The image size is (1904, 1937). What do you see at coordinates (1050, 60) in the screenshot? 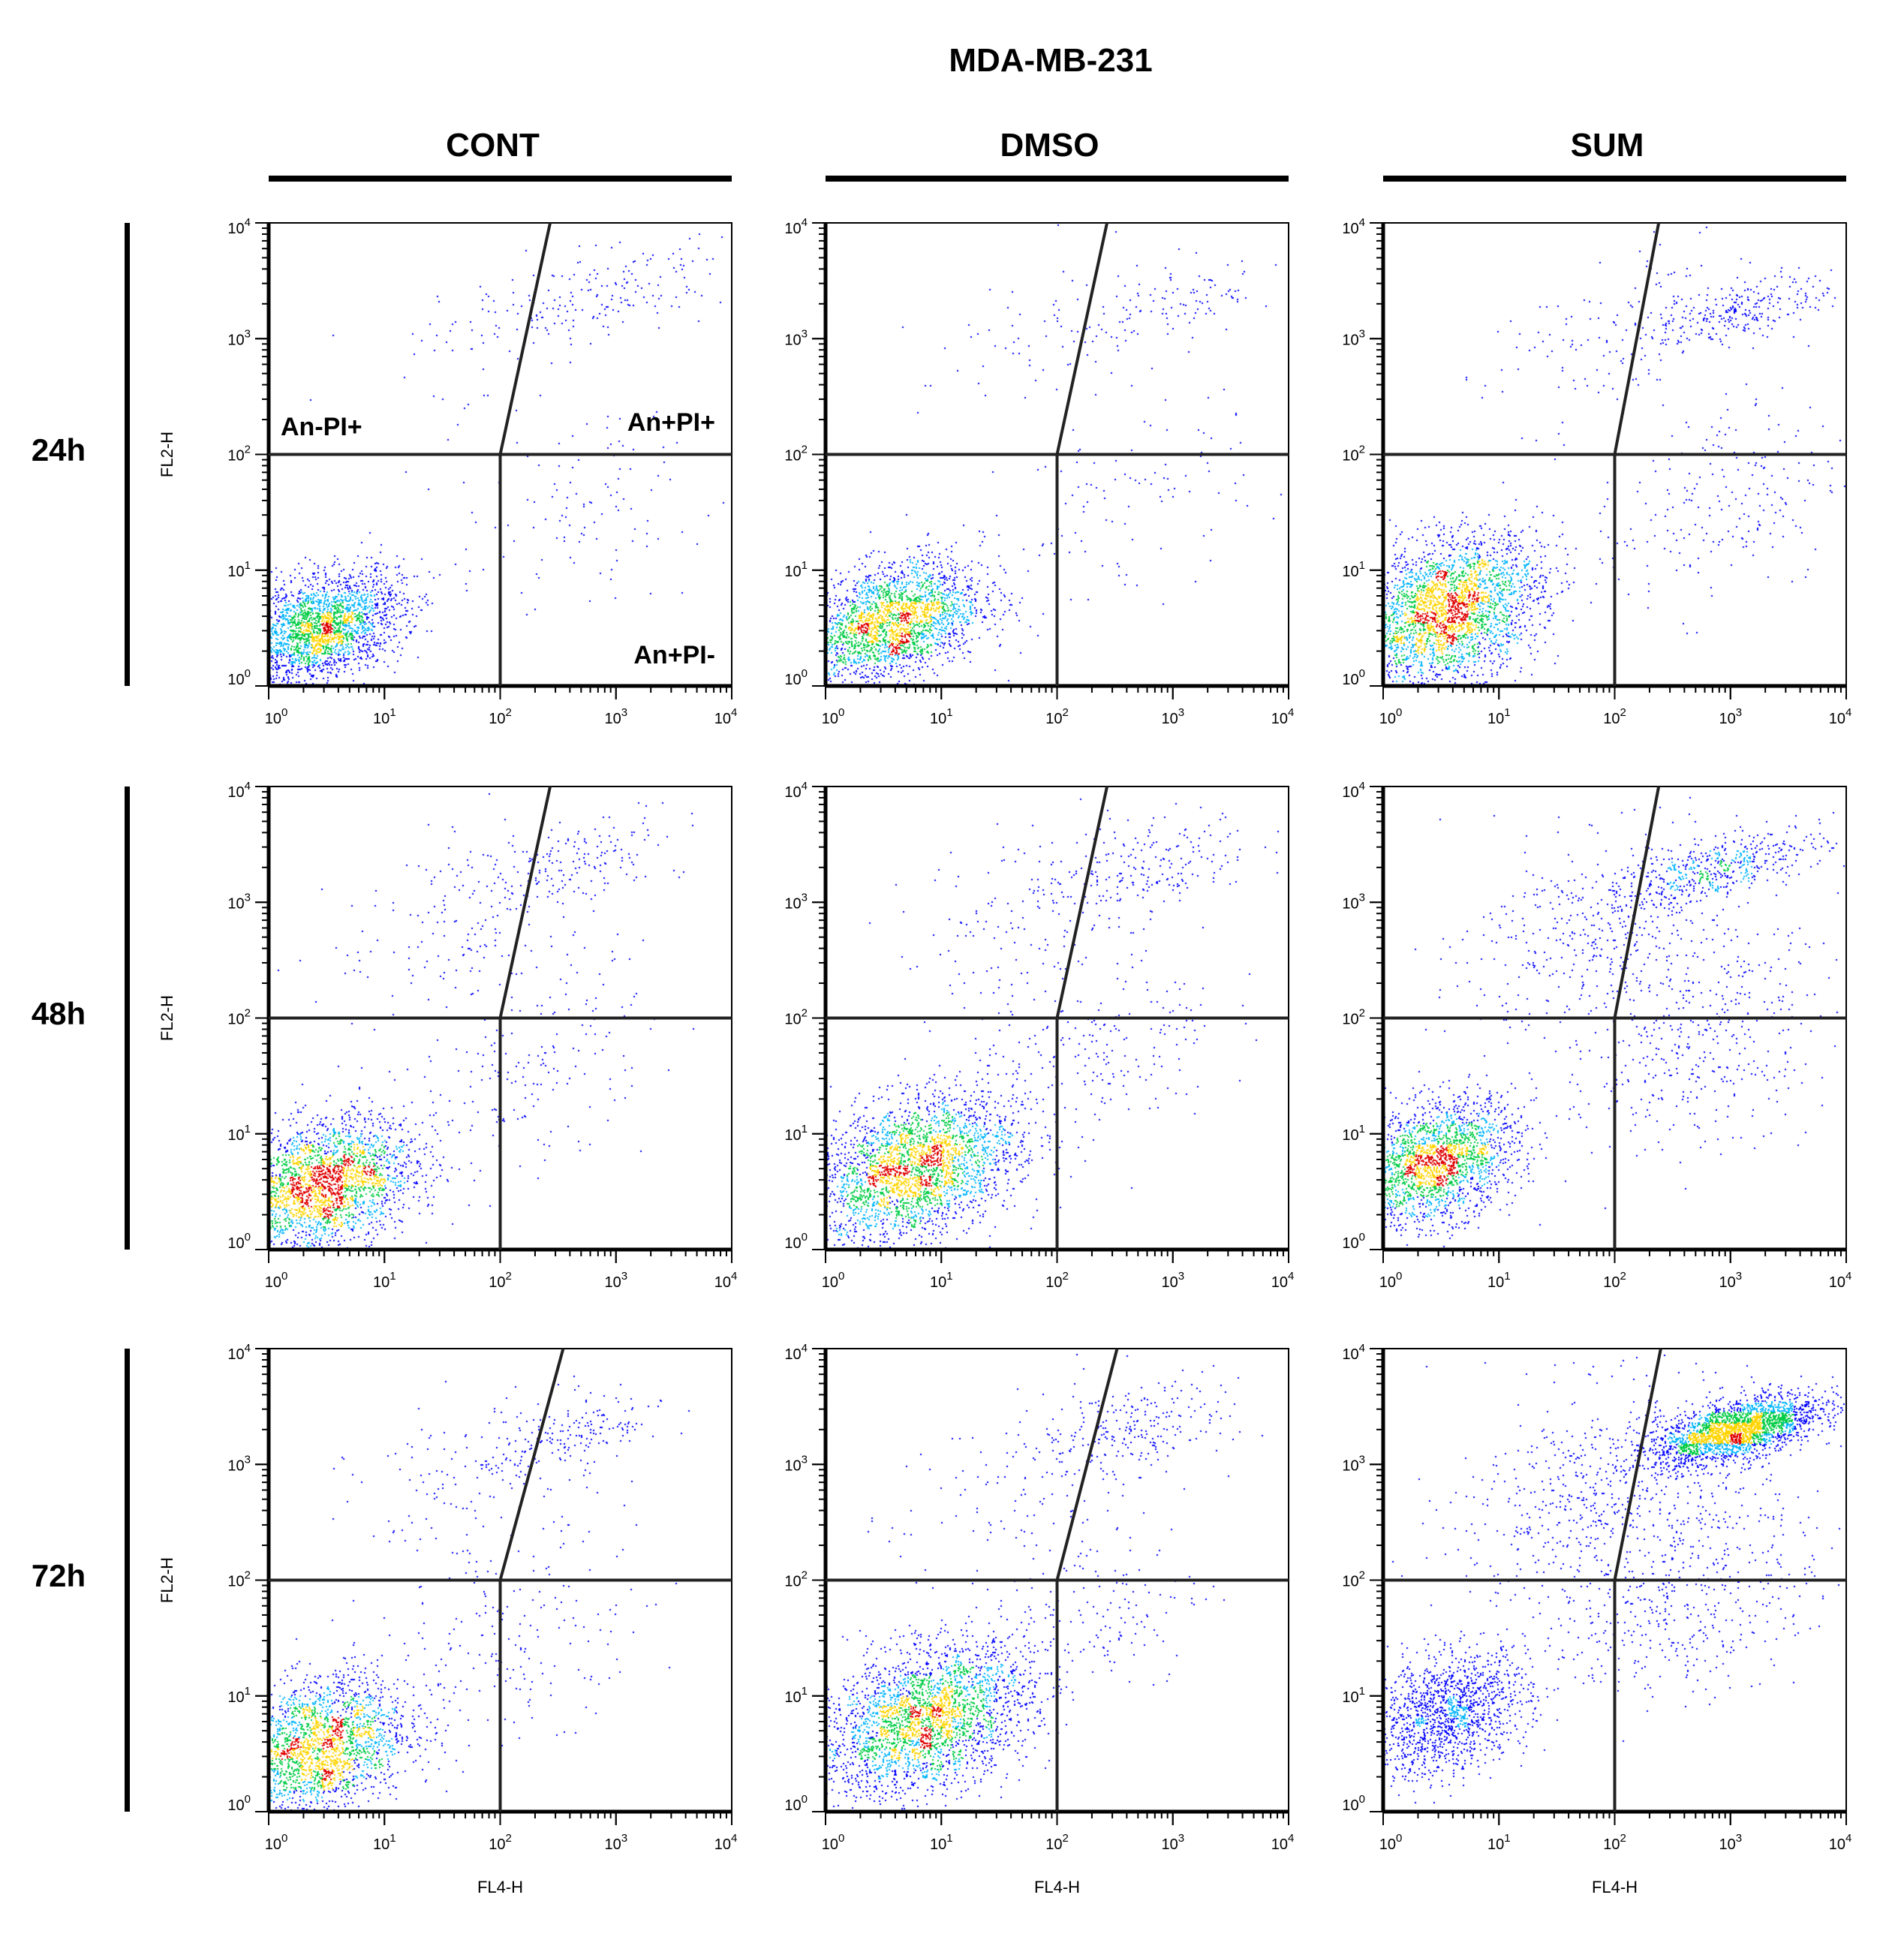
I see `figure-title: MDA-MB-231` at bounding box center [1050, 60].